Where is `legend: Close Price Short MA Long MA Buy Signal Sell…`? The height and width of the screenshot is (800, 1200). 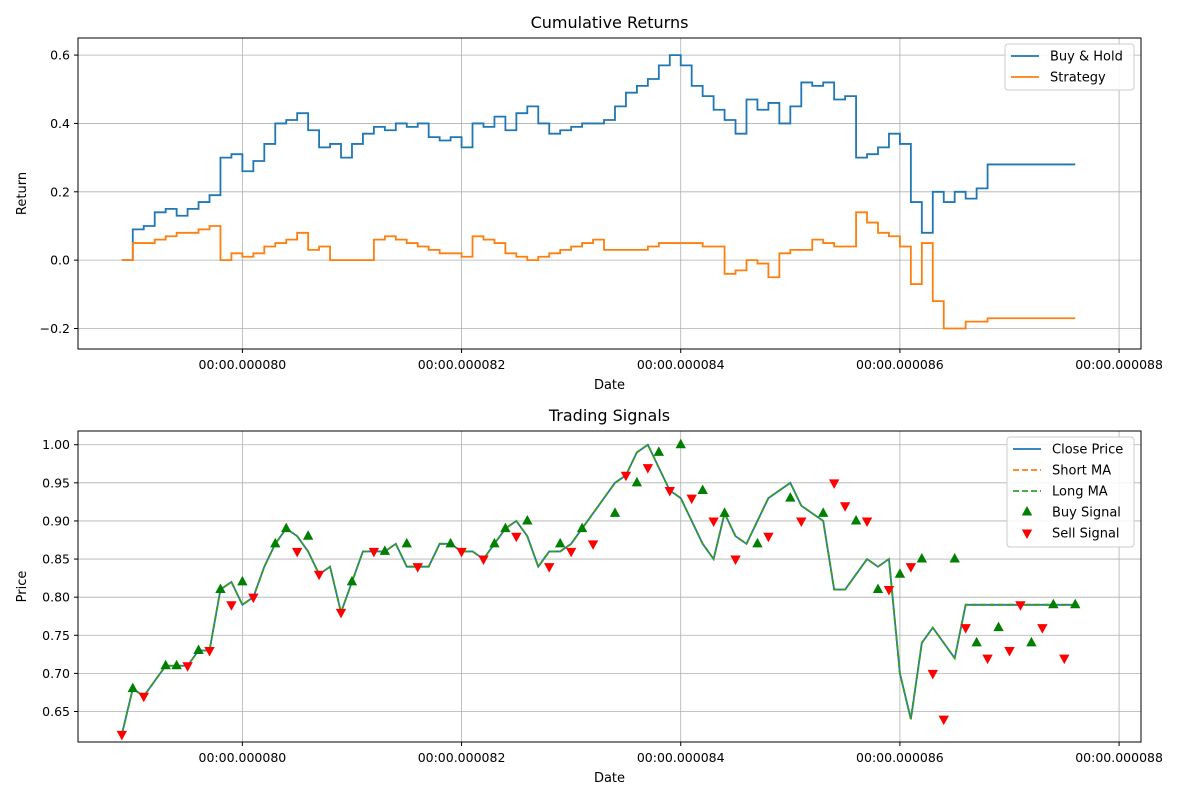 legend: Close Price Short MA Long MA Buy Signal Sell… is located at coordinates (1070, 492).